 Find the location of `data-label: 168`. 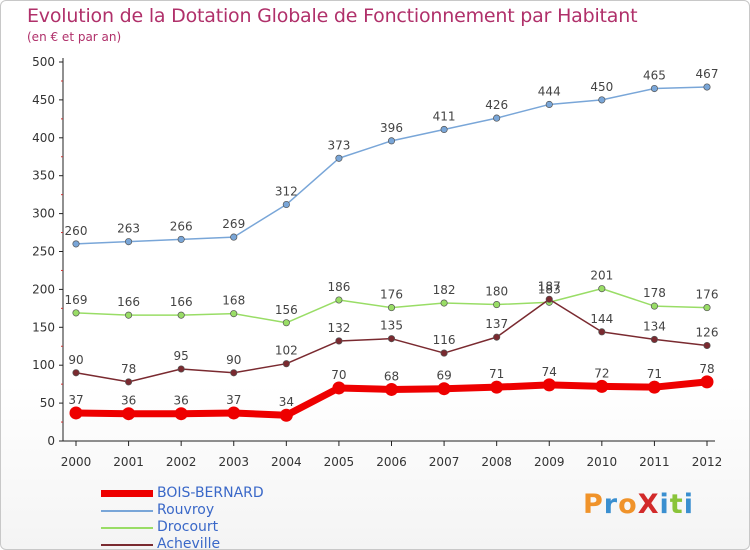

data-label: 168 is located at coordinates (233, 301).